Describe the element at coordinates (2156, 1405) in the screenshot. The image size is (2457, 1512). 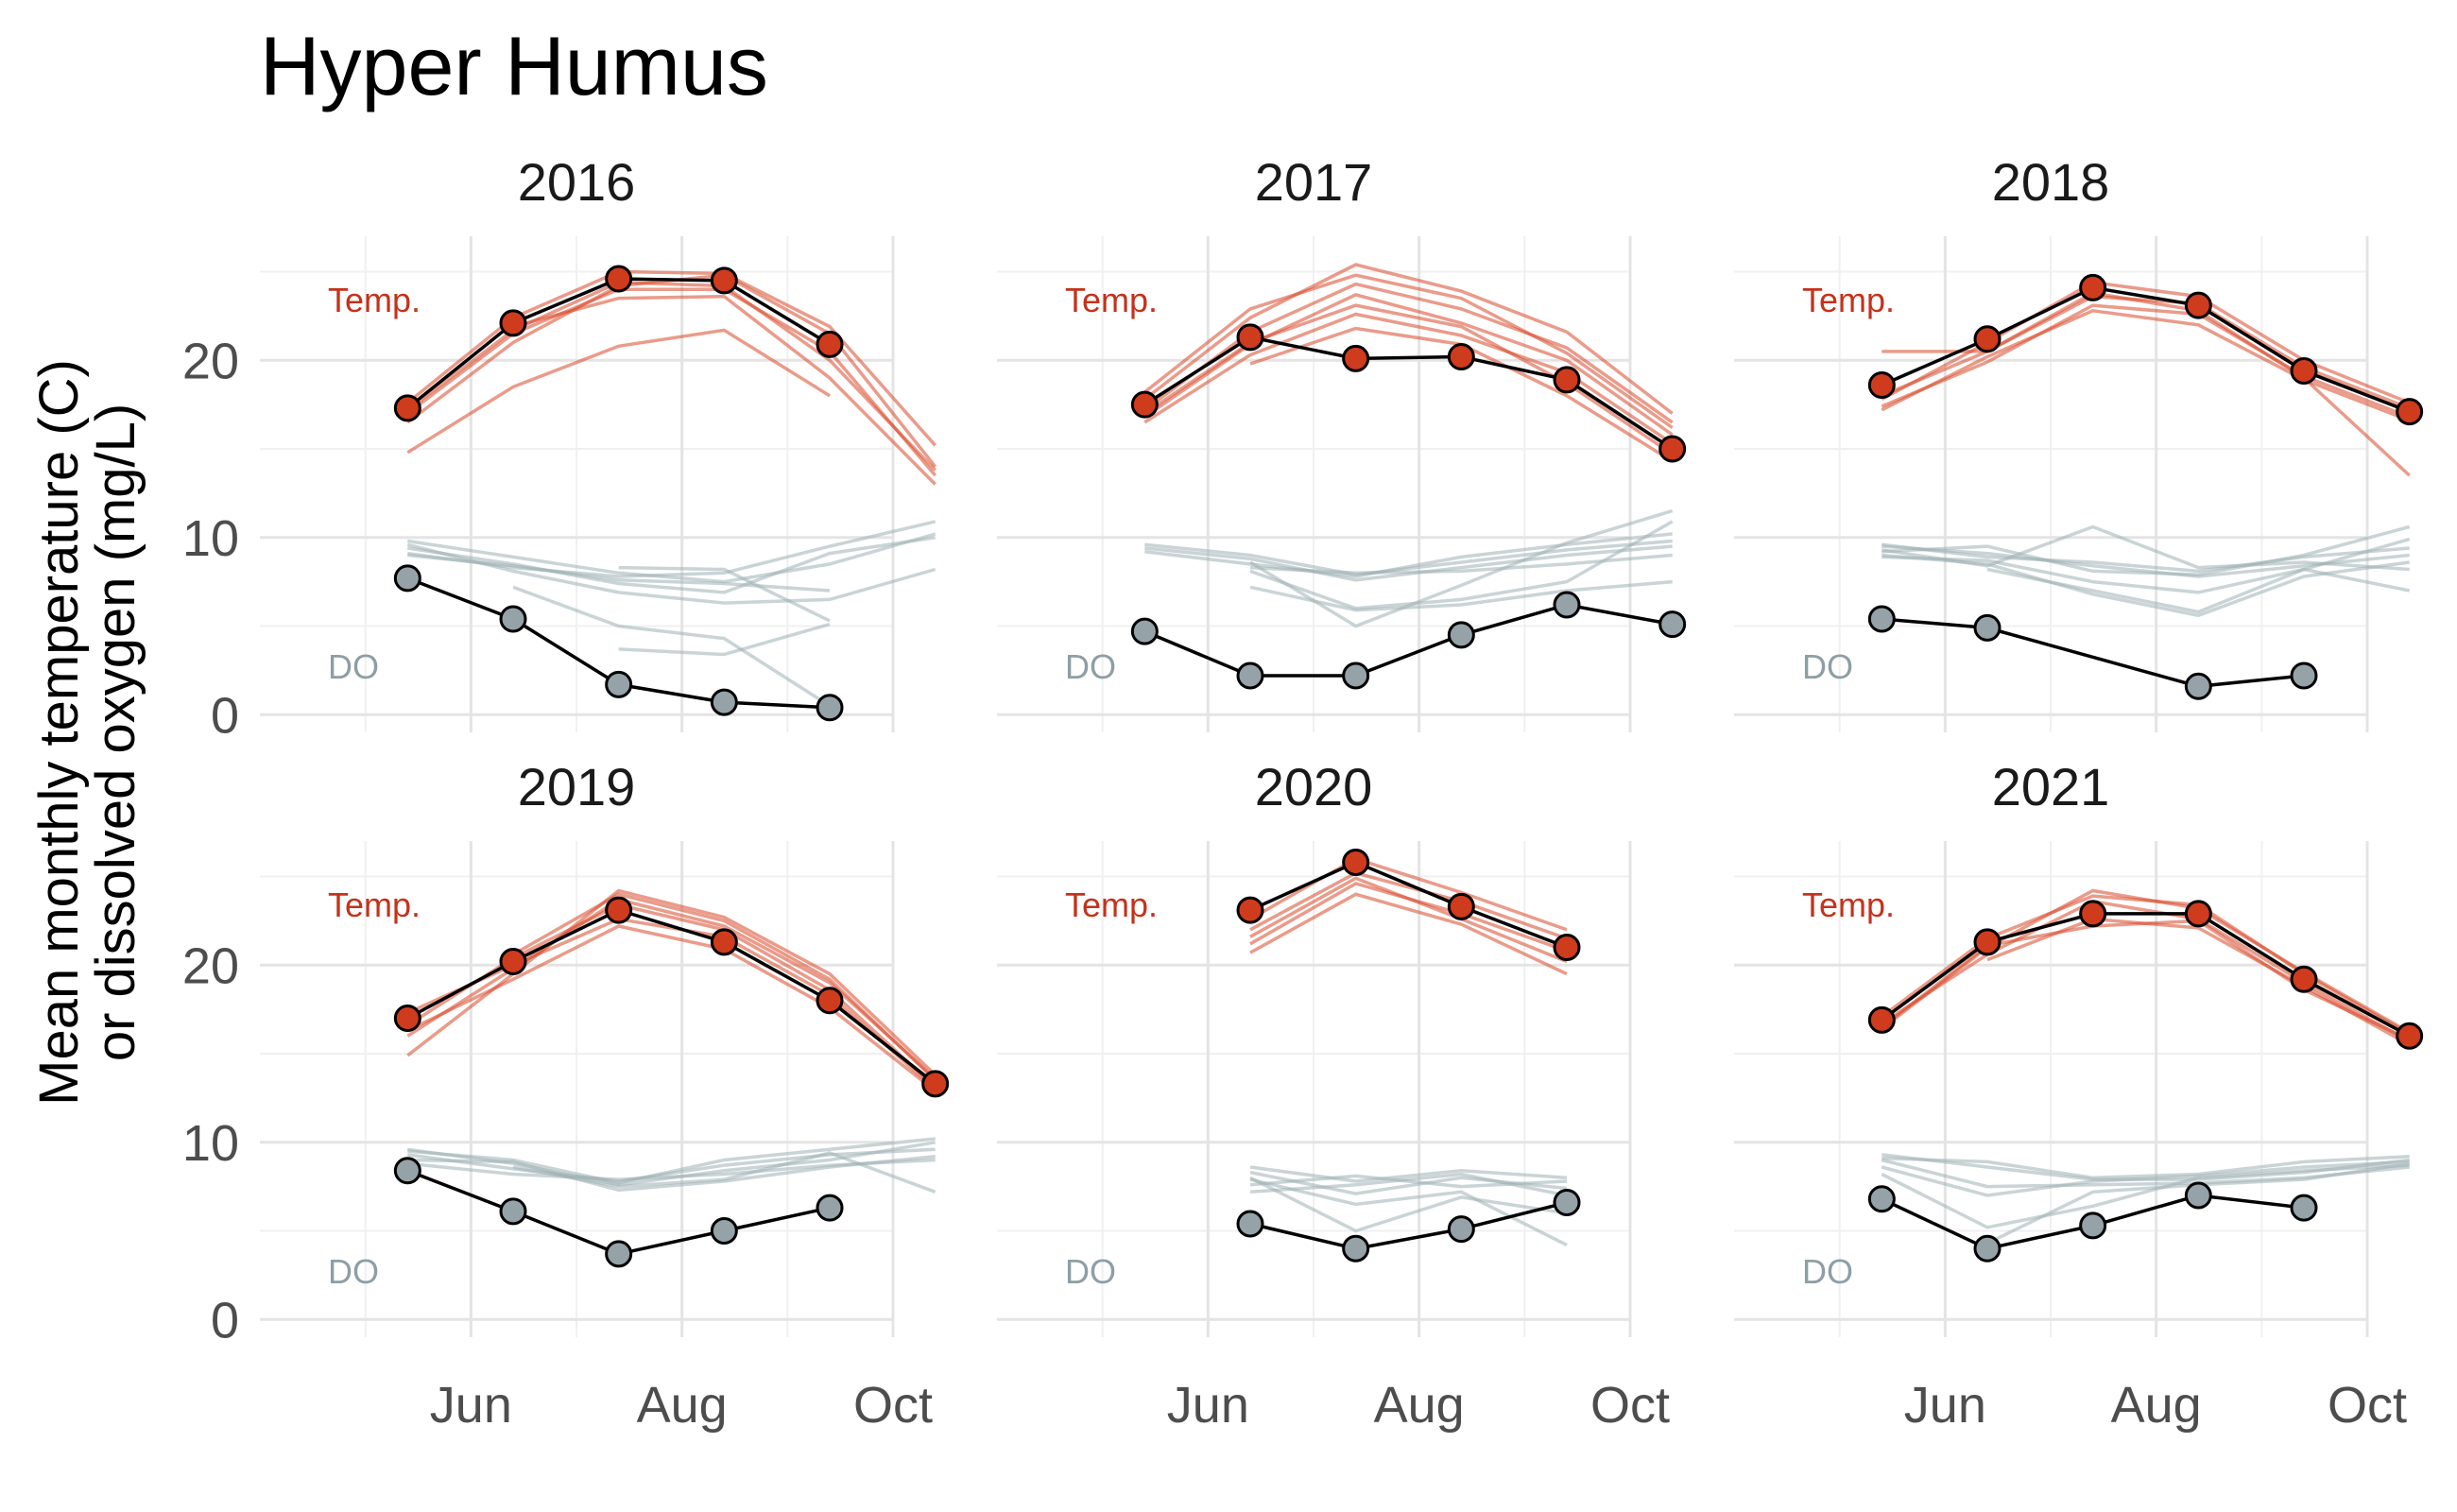
I see `x-tick-label: Aug` at that location.